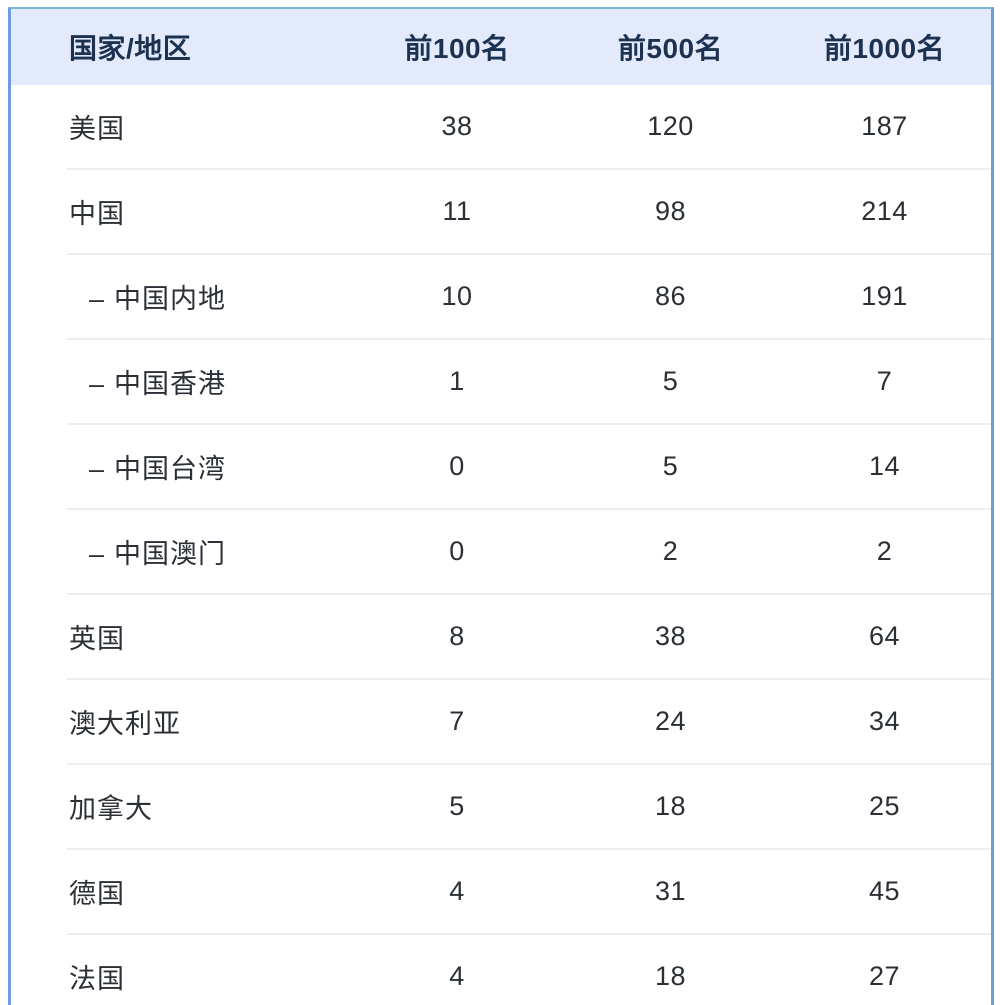 This screenshot has height=1005, width=1000. Describe the element at coordinates (130, 48) in the screenshot. I see `column-header-country-region: 国家/地区` at that location.